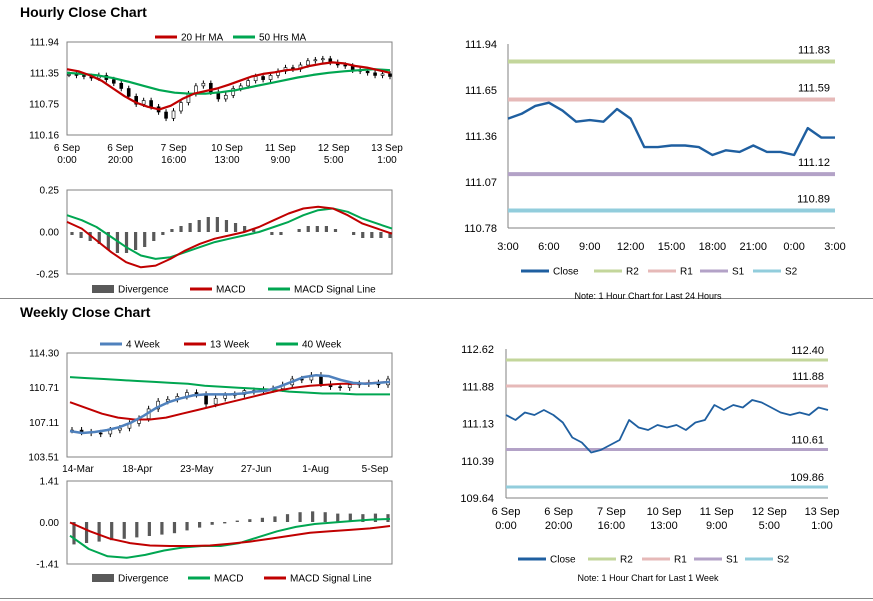 The image size is (873, 601). Describe the element at coordinates (814, 50) in the screenshot. I see `hourly24-level-label-r2: 111.83` at that location.